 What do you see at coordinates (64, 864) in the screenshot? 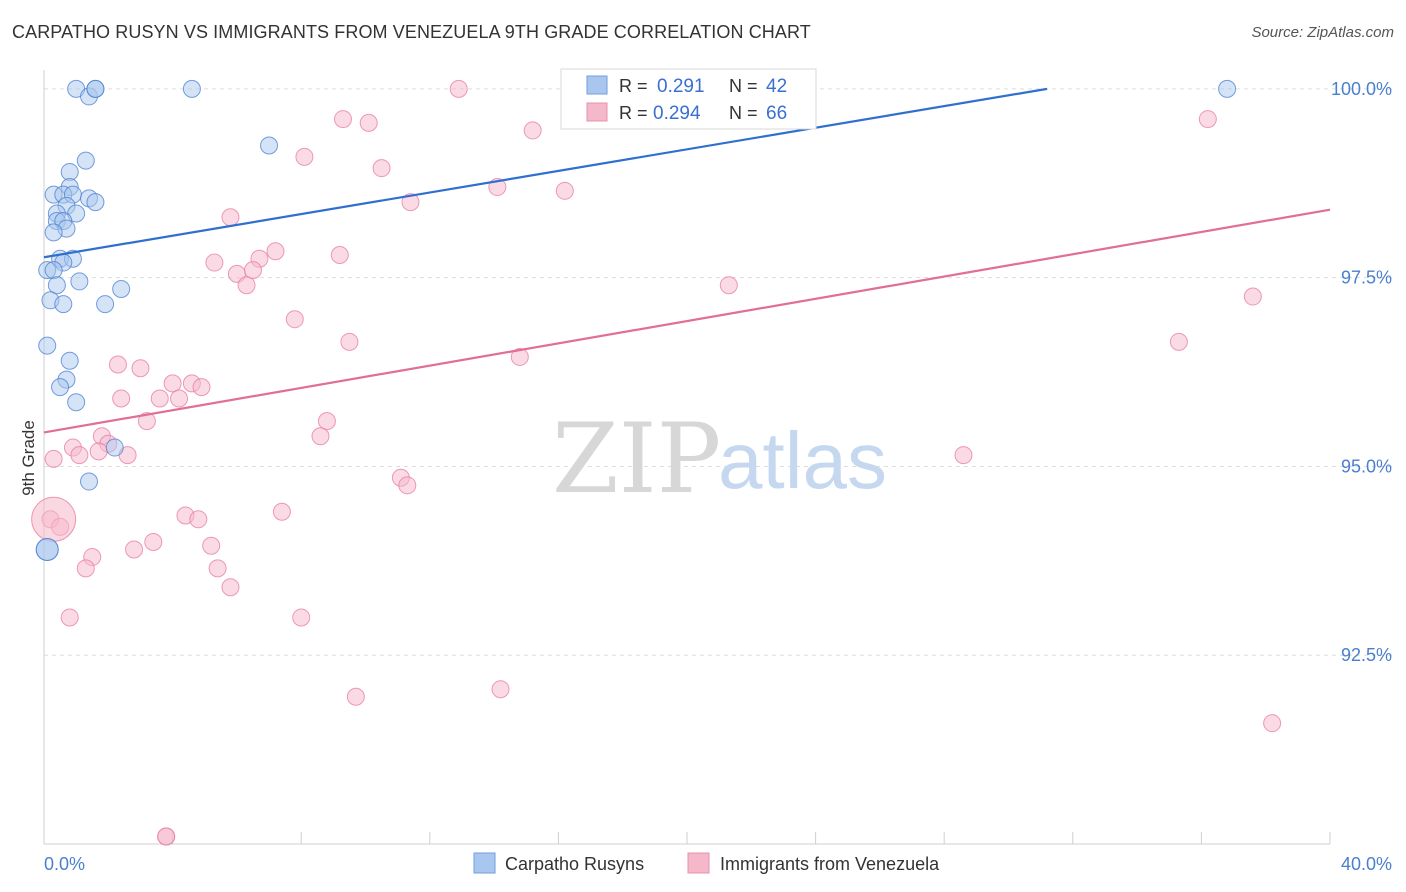
I see `x-tick-label-min: 0.0%` at bounding box center [64, 864].